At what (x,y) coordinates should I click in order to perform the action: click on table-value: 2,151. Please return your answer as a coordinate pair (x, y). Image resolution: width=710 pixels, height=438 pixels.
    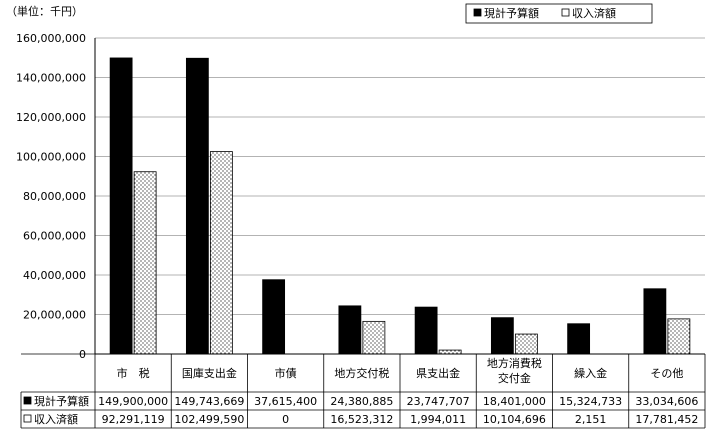
    Looking at the image, I should click on (591, 419).